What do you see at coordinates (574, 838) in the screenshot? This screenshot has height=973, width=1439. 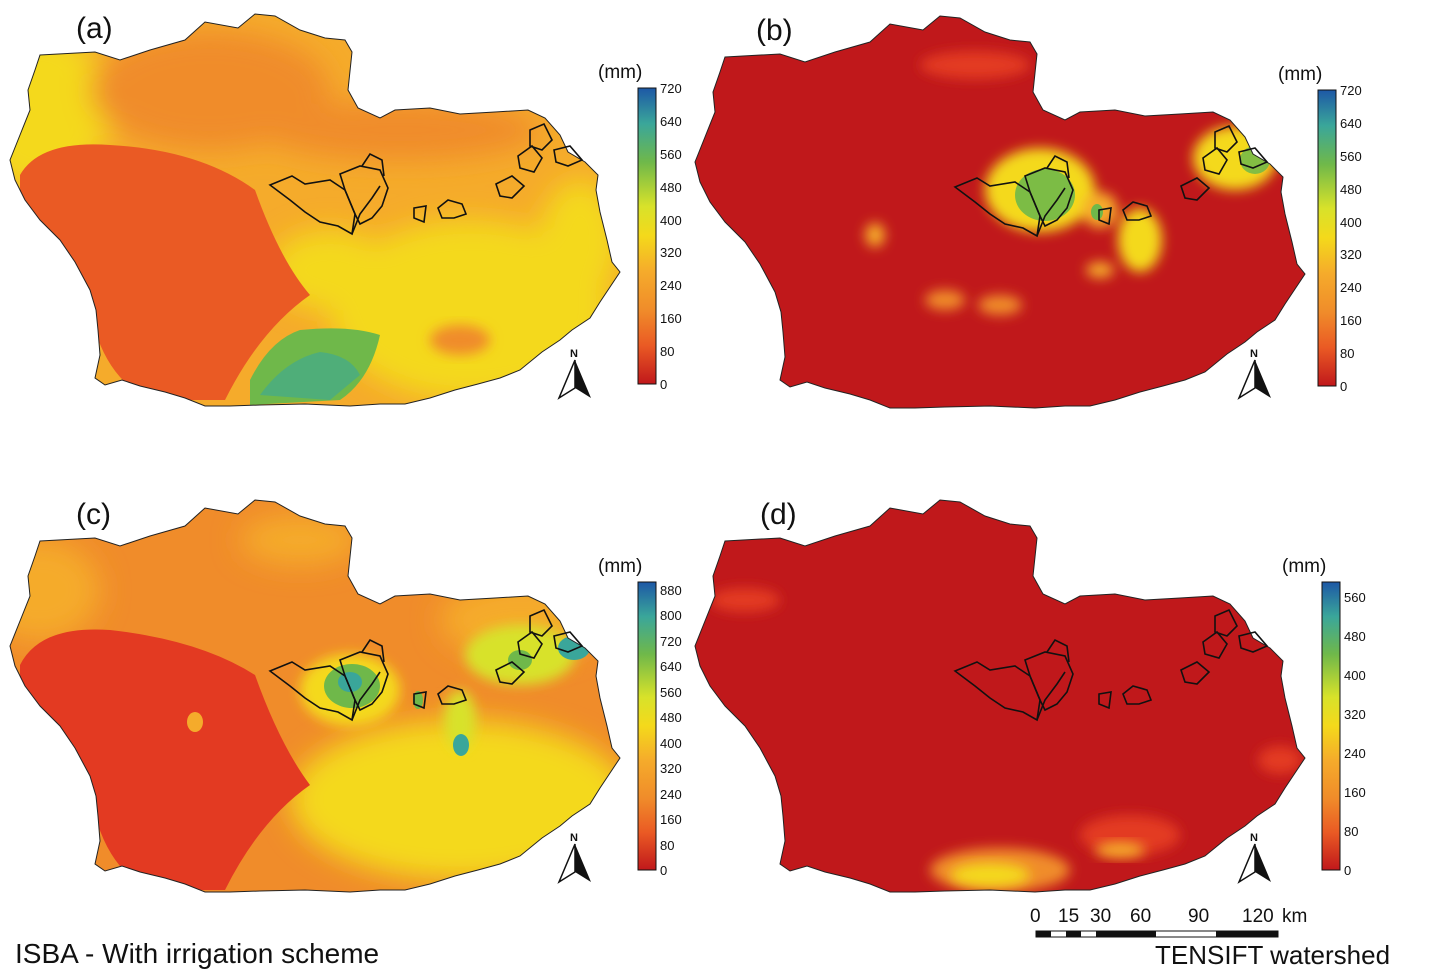 I see `north-label-c: N` at bounding box center [574, 838].